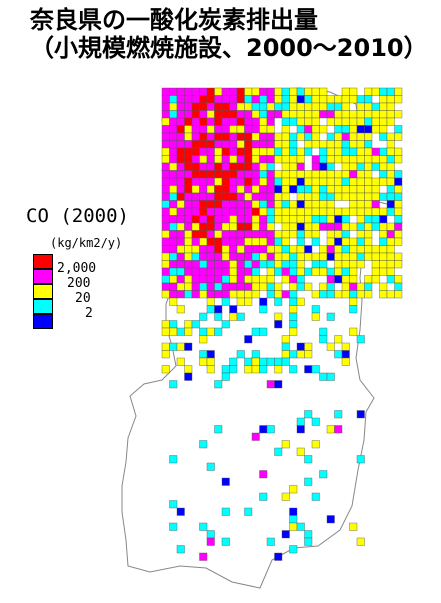 This screenshot has height=603, width=441. Describe the element at coordinates (83, 298) in the screenshot. I see `legend-tick-20: 20` at that location.